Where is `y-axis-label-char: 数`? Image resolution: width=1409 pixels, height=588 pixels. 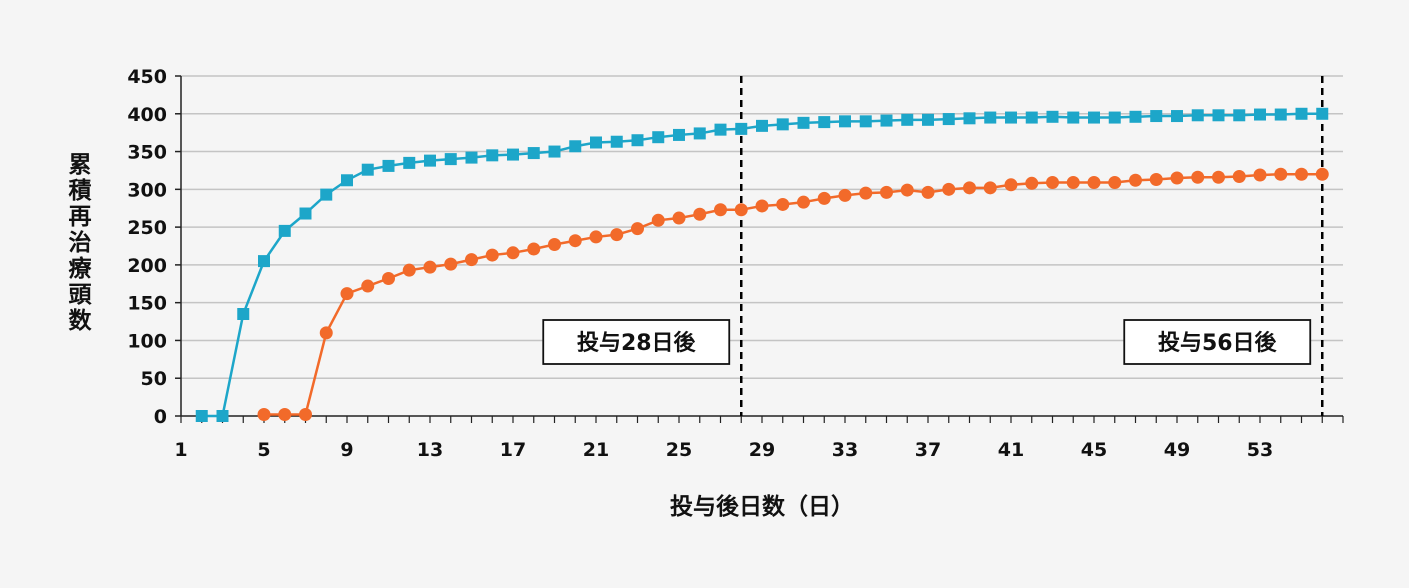
y-axis-label-char: 数 is located at coordinates (81, 321).